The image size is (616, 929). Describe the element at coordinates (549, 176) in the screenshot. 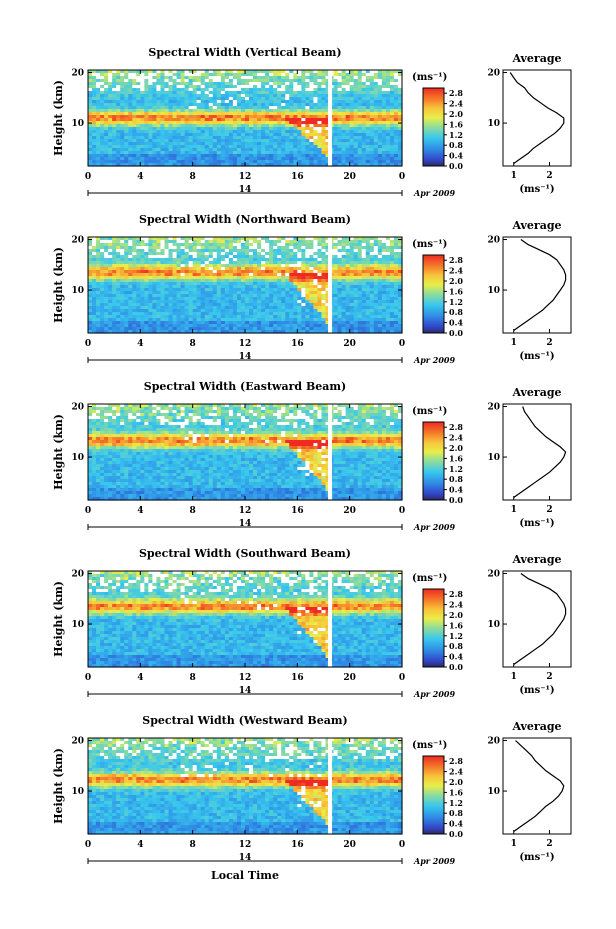

I see `average-x-tick-label: 2` at that location.